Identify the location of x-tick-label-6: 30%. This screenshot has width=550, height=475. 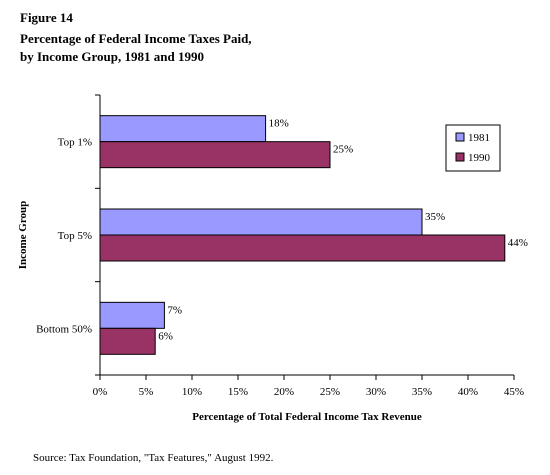
(376, 392).